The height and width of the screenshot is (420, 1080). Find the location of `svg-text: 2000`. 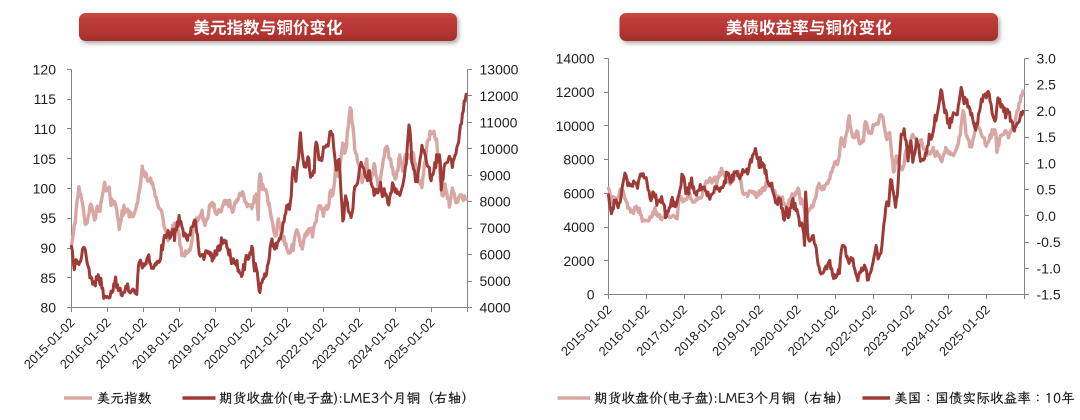

svg-text: 2000 is located at coordinates (578, 261).